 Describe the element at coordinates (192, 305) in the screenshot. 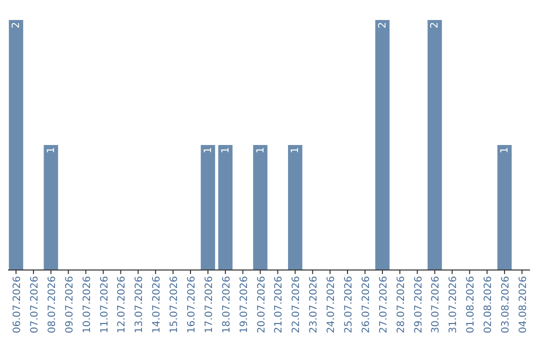

I see `x-tick-label: 16.07.2026` at that location.